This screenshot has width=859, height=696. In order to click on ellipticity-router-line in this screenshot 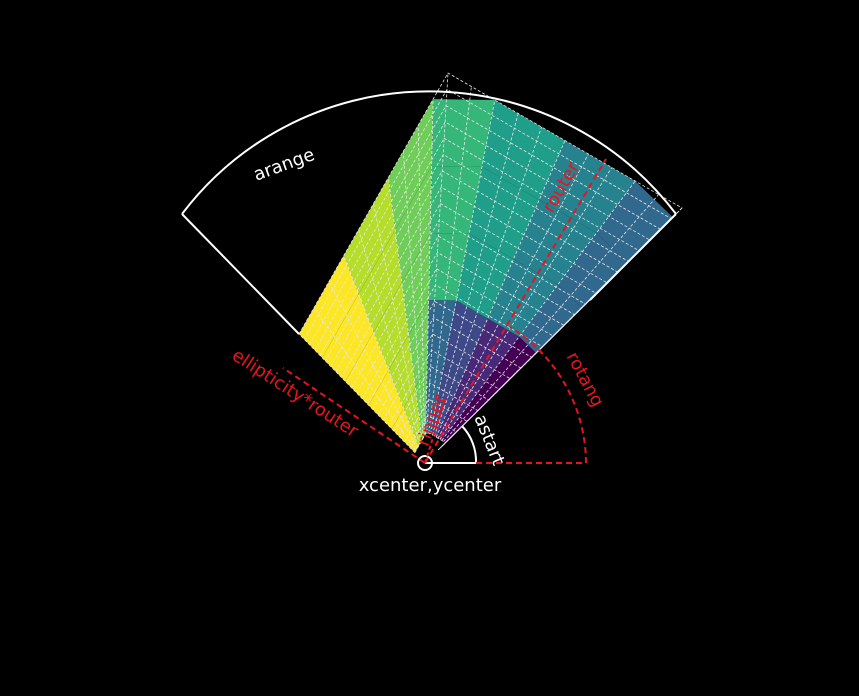, I will do `click(354, 415)`.